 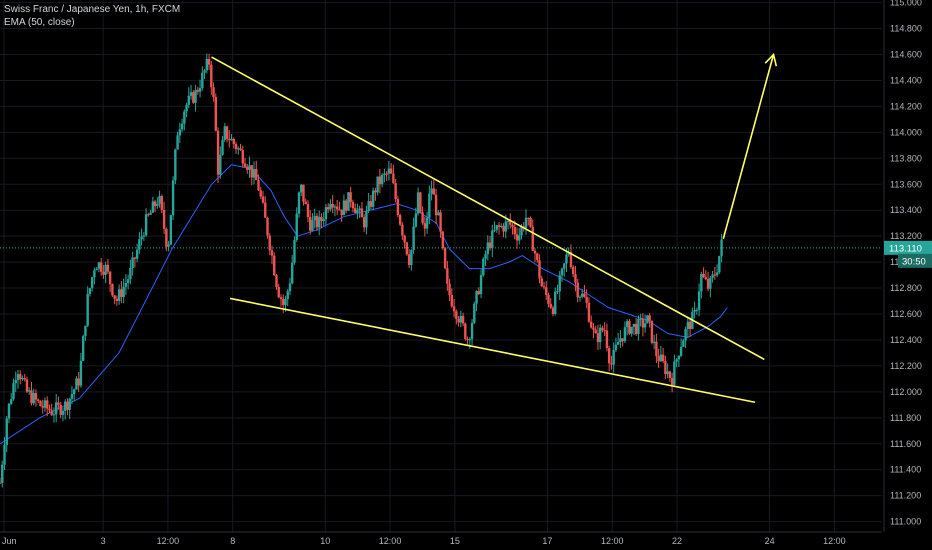 I want to click on price-tick-label: 112.200, so click(x=906, y=366).